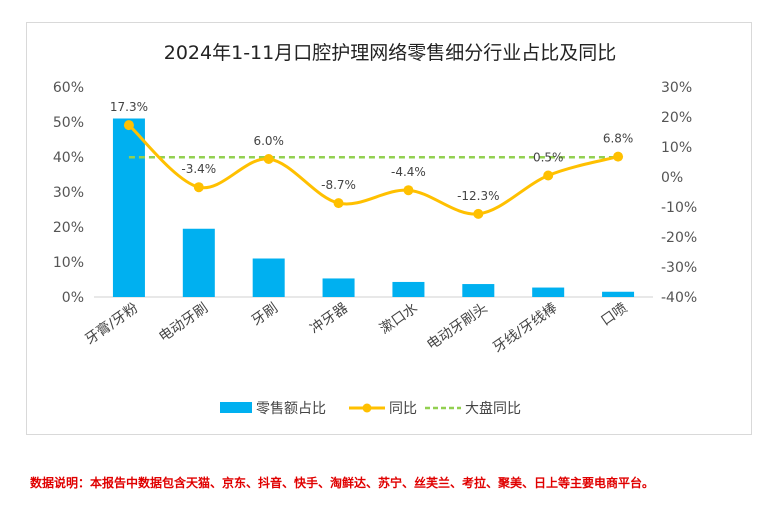  I want to click on yoy-data-label: -8.7%, so click(338, 185).